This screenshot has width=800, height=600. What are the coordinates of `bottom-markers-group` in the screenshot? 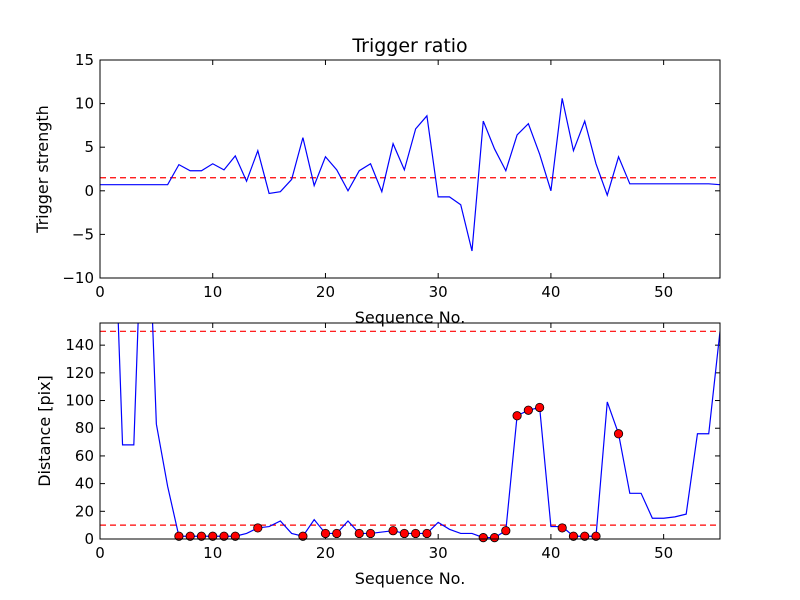 It's located at (399, 472).